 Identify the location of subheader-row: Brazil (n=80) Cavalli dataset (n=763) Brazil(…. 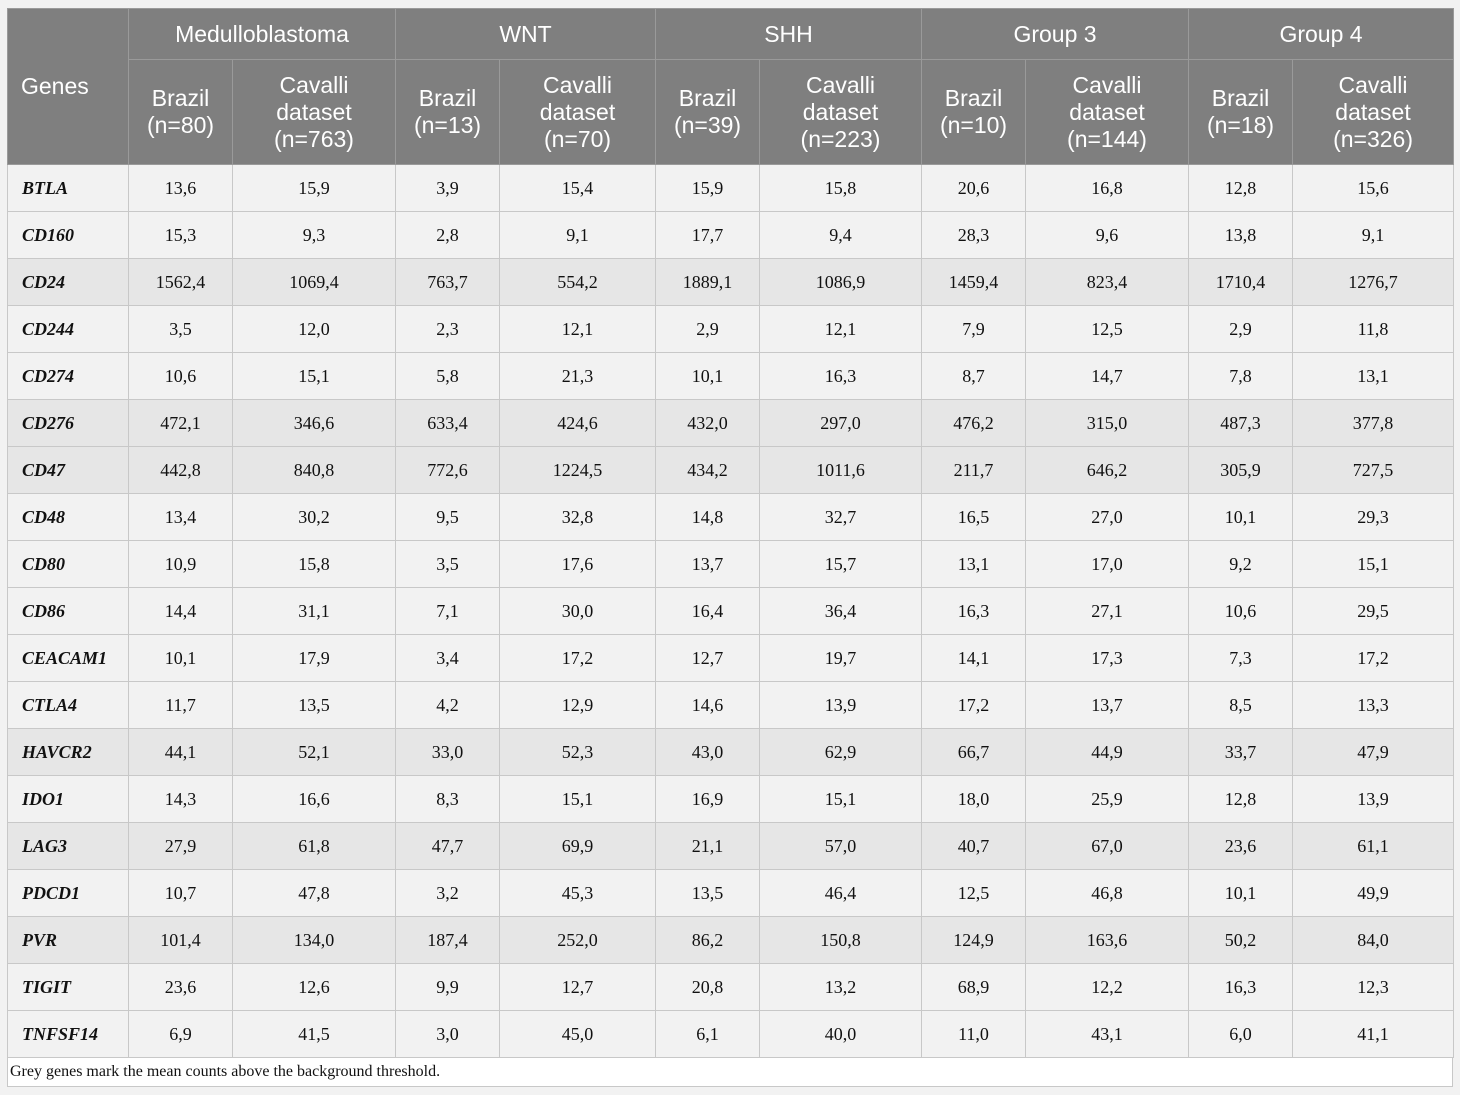
(731, 112).